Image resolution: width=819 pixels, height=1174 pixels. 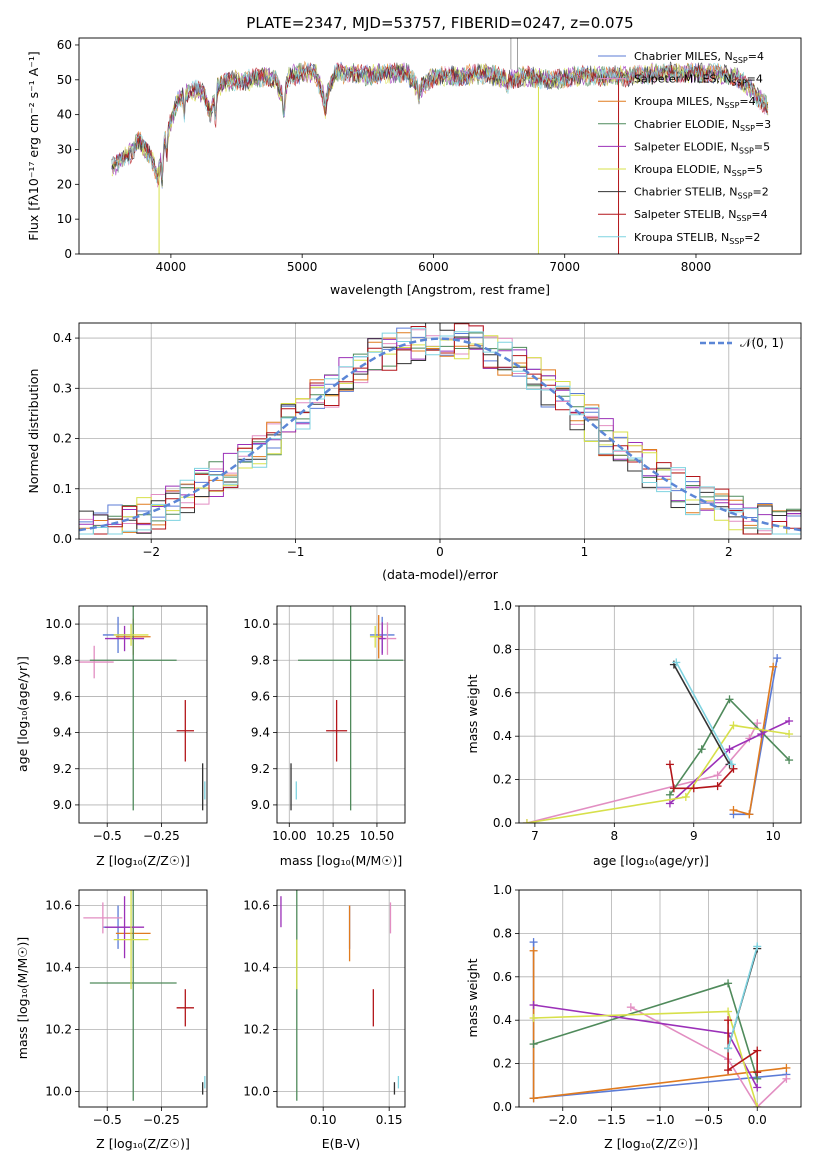 What do you see at coordinates (762, 343) in the screenshot?
I see `normal-legend-label: 𝒩(0, 1)` at bounding box center [762, 343].